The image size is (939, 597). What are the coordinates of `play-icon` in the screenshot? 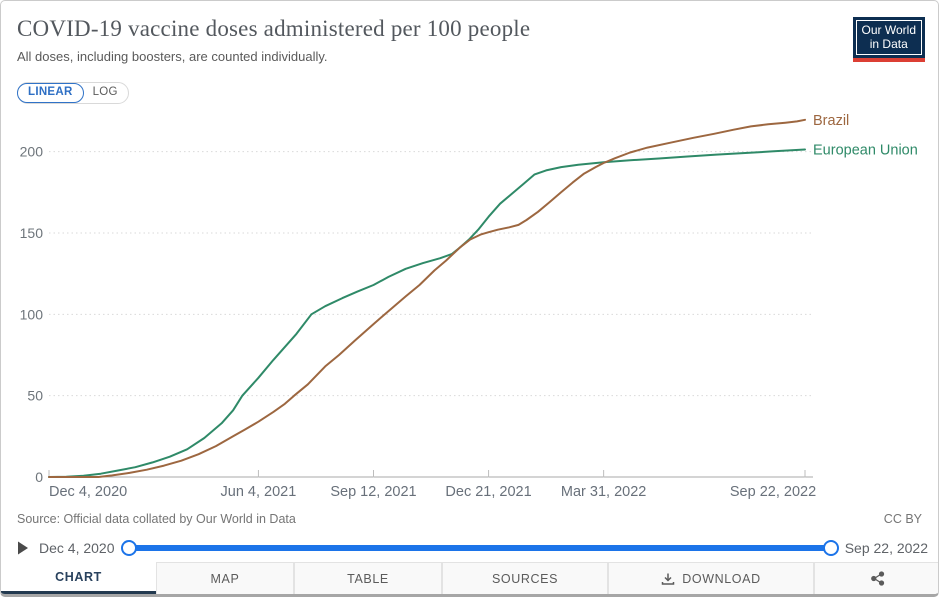 It's located at (23, 548).